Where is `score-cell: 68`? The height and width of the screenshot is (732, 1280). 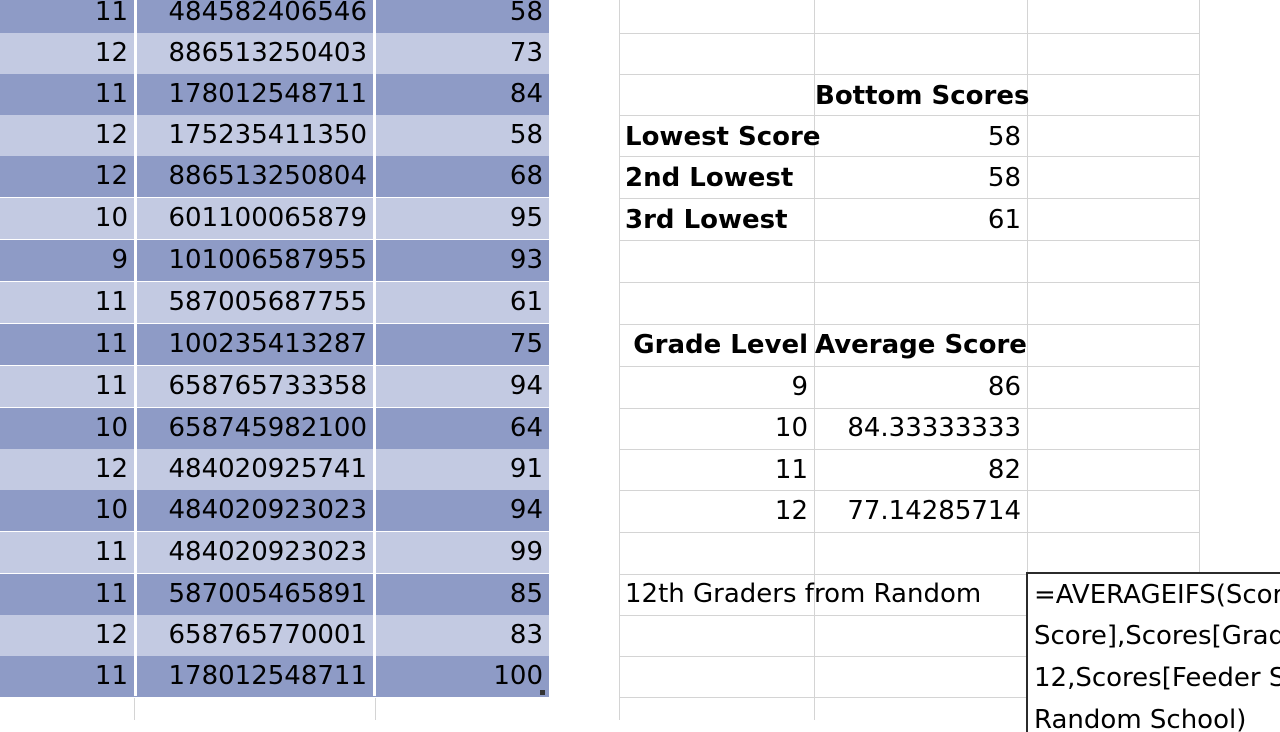
score-cell: 68 is located at coordinates (526, 176).